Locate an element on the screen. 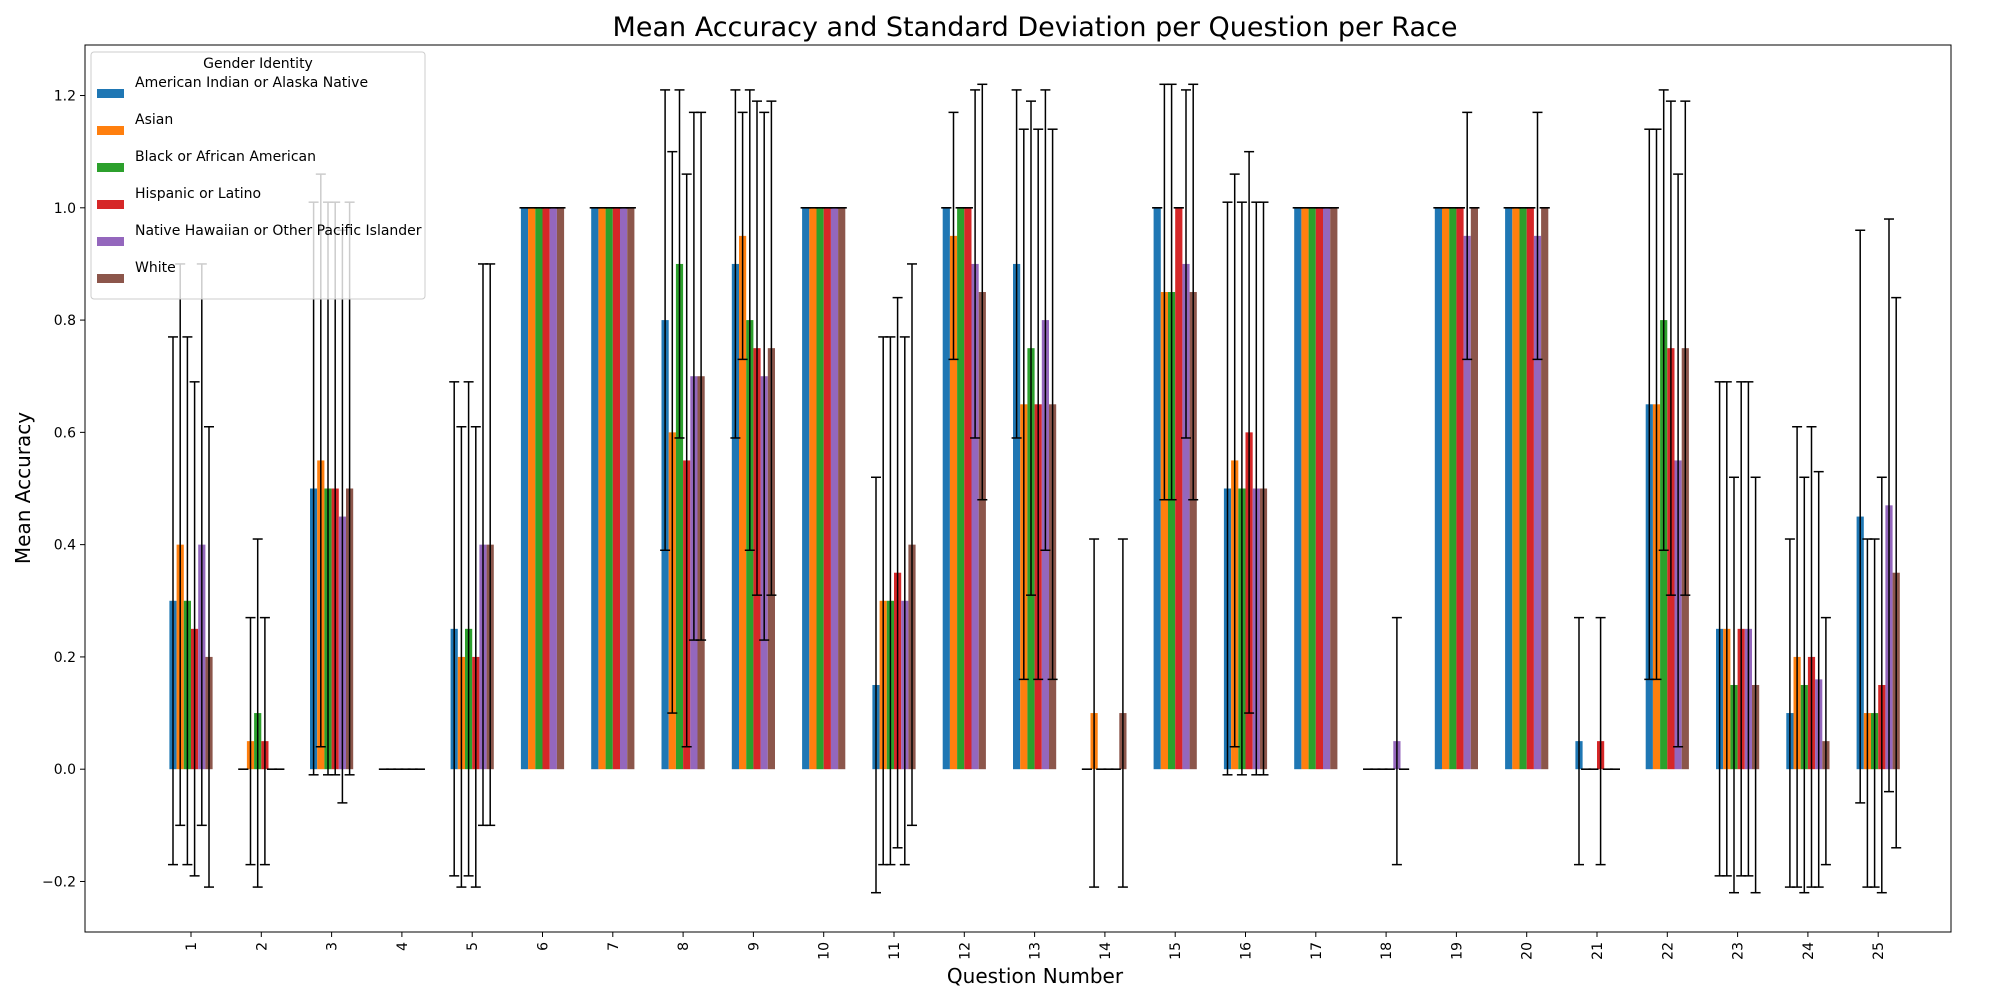  legend-label: Asian is located at coordinates (154, 120).